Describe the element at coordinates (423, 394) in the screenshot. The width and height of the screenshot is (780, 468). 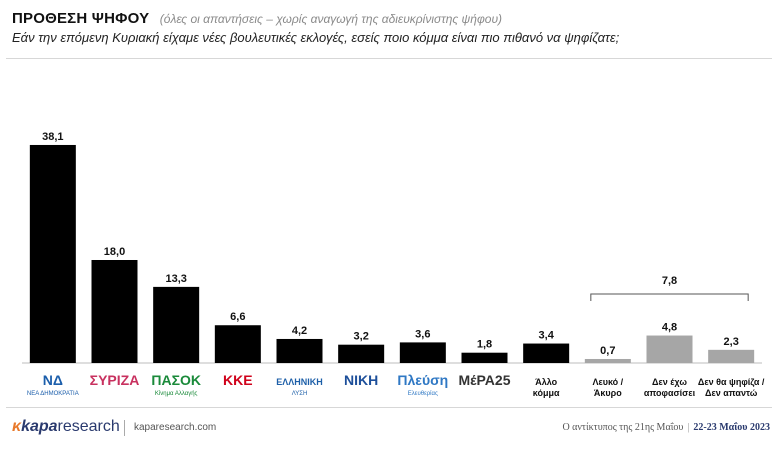
I see `x-label-7-line-2: Ελευθερίας` at that location.